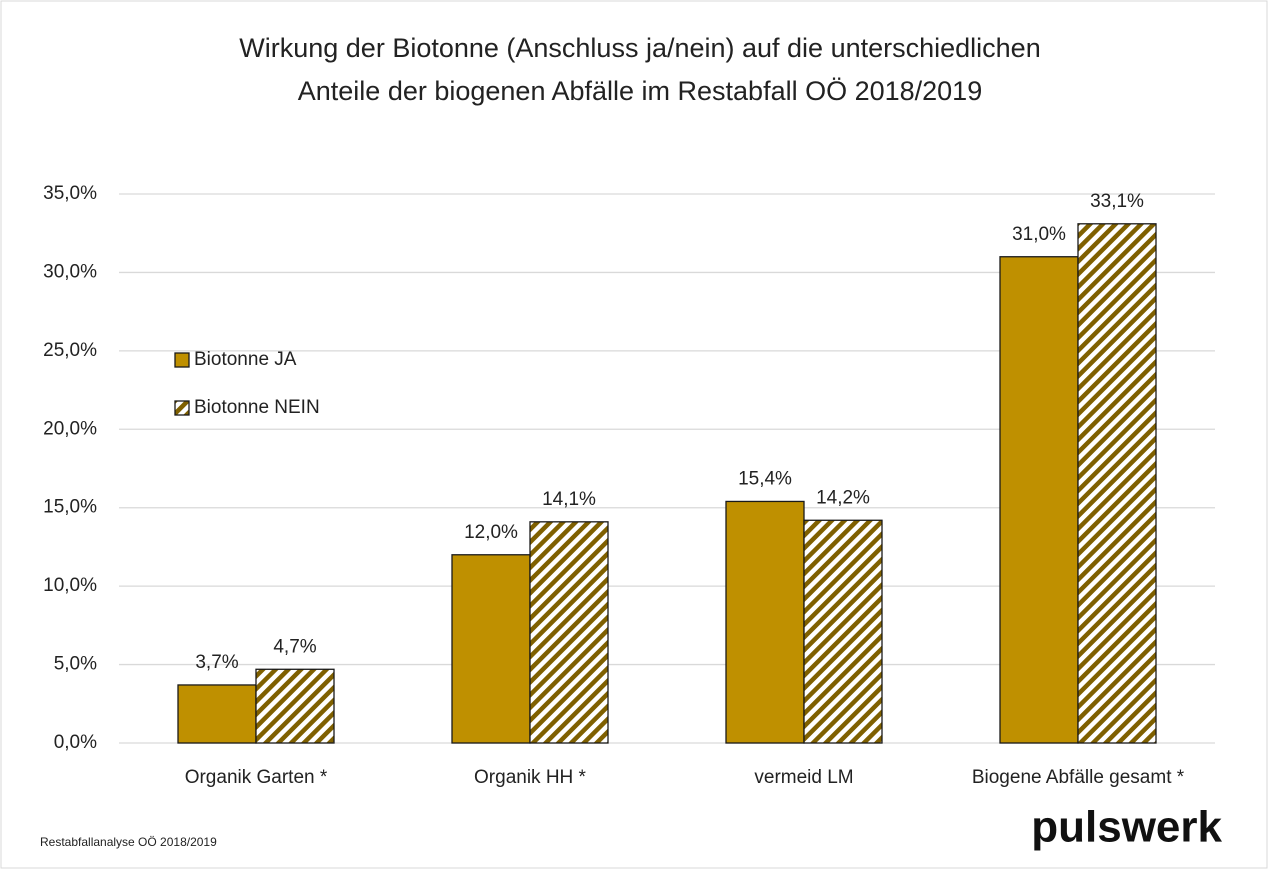  I want to click on y-tick-label: 5,0%, so click(75, 664).